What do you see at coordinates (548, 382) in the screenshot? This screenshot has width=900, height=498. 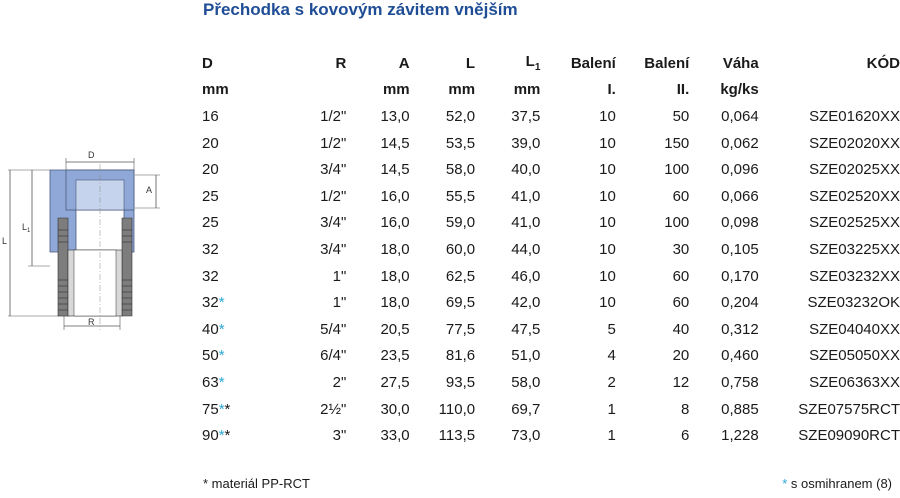 I see `table-row: 63* 2" 27,5 93,5 58,0 2 12 0,758 SZE06363XX` at bounding box center [548, 382].